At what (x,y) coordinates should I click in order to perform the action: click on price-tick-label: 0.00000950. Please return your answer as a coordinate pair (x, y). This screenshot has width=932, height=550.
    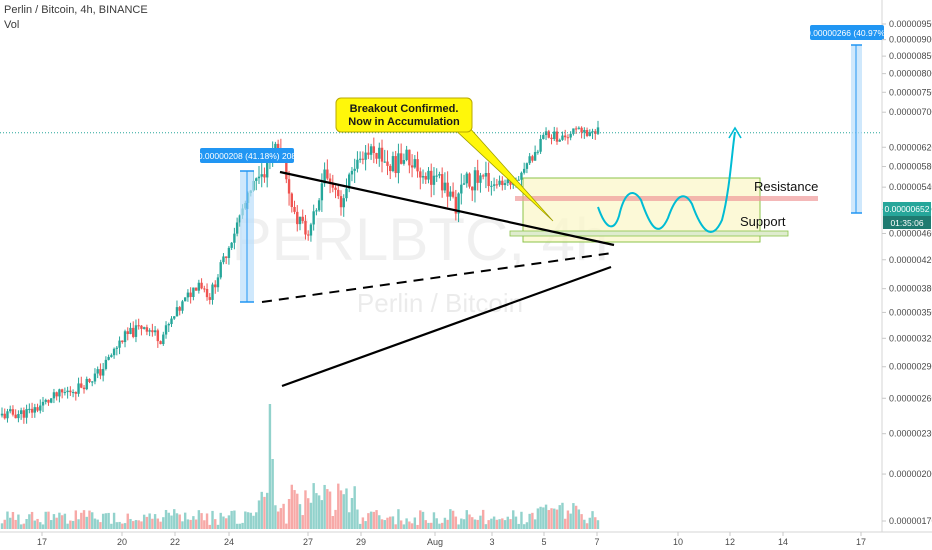
    Looking at the image, I should click on (910, 24).